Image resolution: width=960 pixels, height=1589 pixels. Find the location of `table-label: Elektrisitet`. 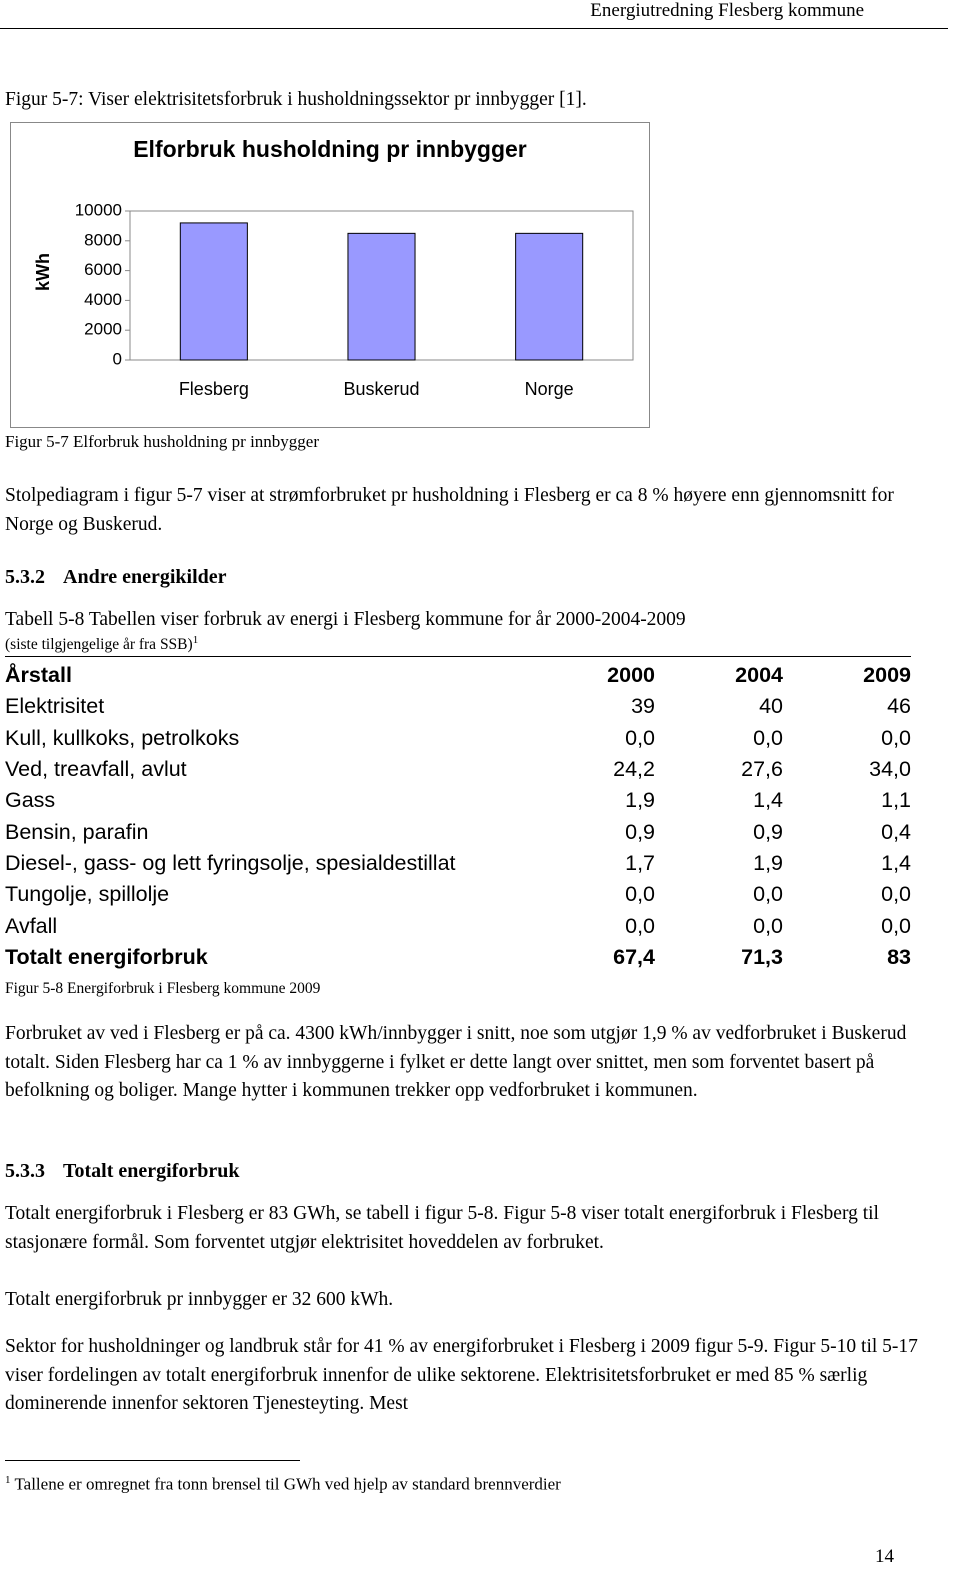

table-label: Elektrisitet is located at coordinates (55, 706).